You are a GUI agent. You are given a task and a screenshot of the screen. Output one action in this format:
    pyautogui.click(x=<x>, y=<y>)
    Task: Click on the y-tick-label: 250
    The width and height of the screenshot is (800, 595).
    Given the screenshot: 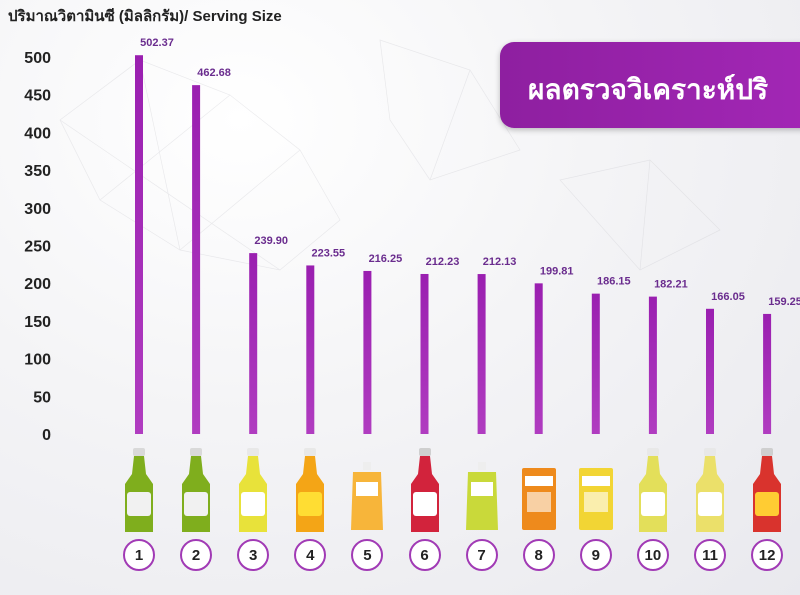 What is the action you would take?
    pyautogui.click(x=37, y=247)
    